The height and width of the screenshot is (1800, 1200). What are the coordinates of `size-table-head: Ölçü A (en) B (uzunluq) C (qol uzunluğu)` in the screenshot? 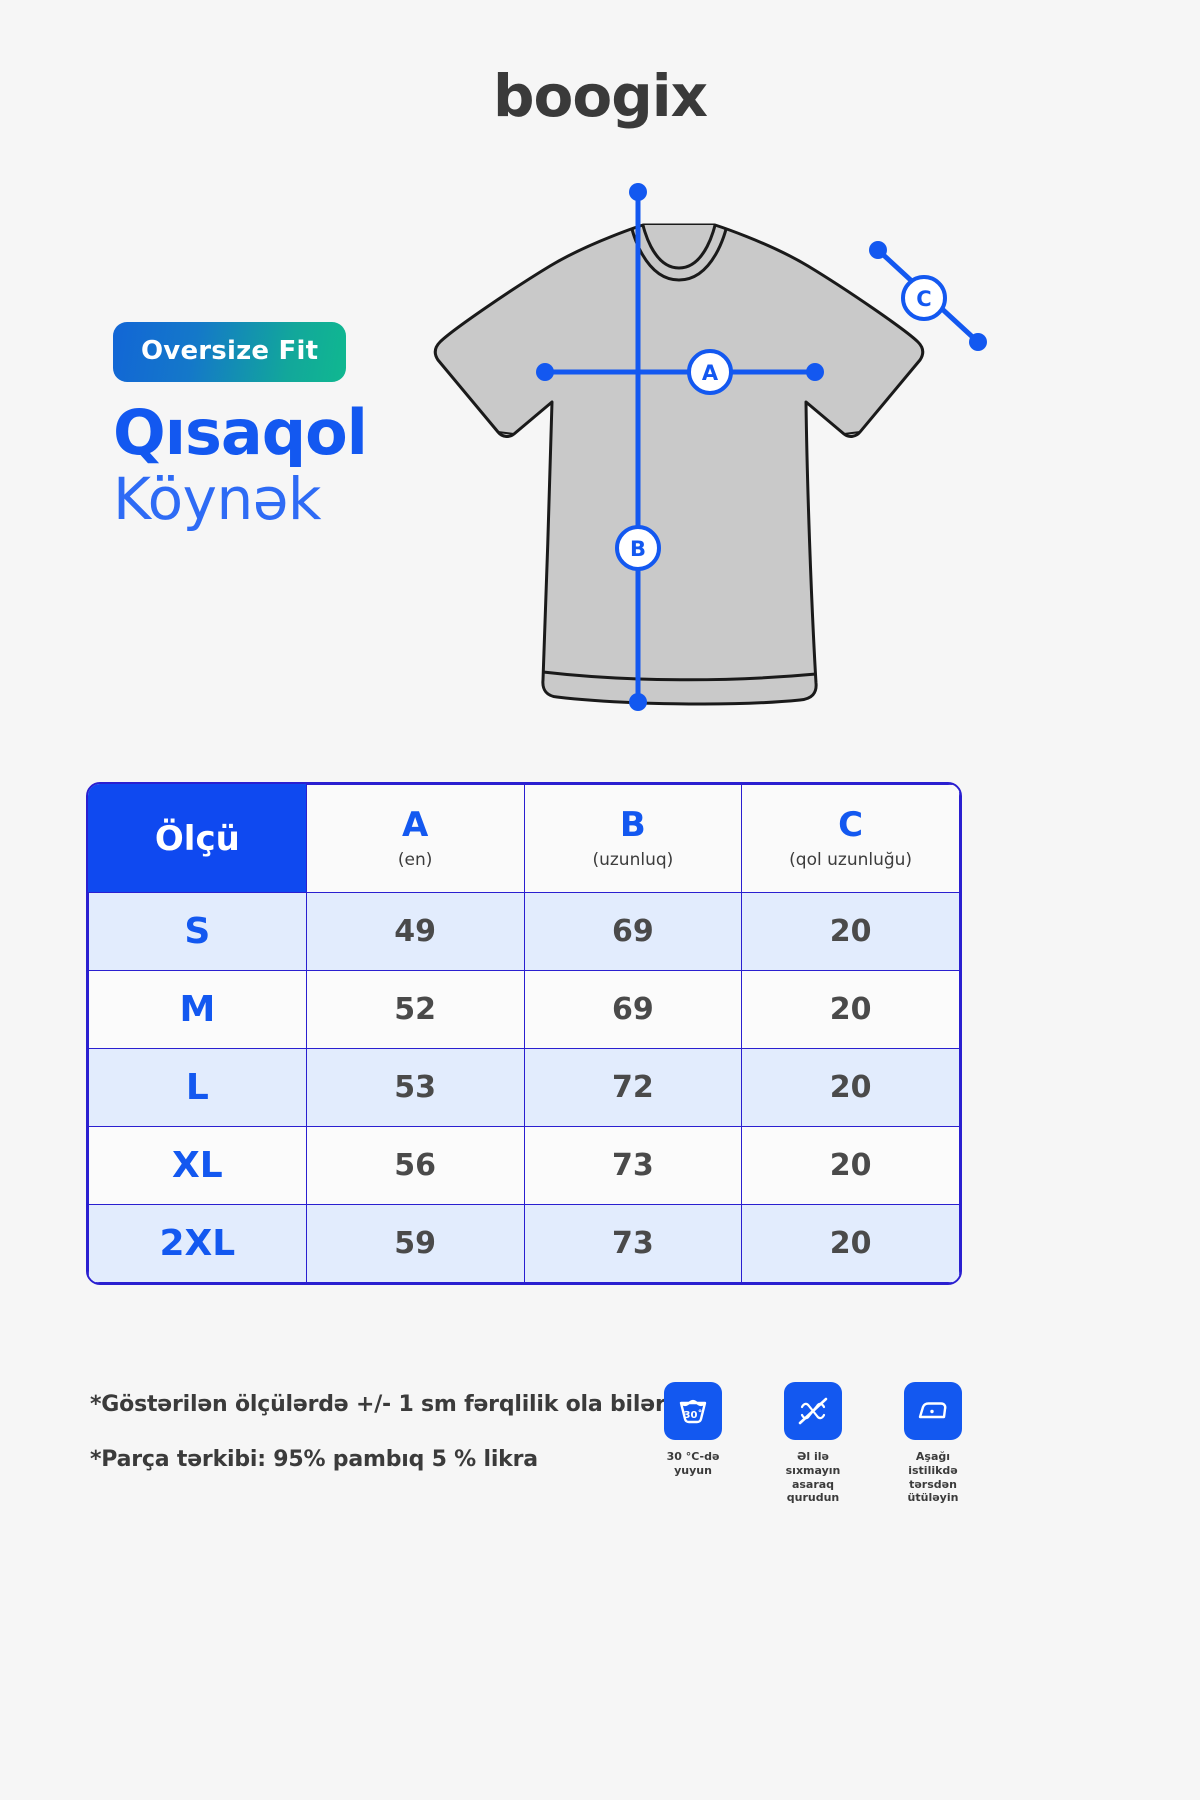 It's located at (524, 838).